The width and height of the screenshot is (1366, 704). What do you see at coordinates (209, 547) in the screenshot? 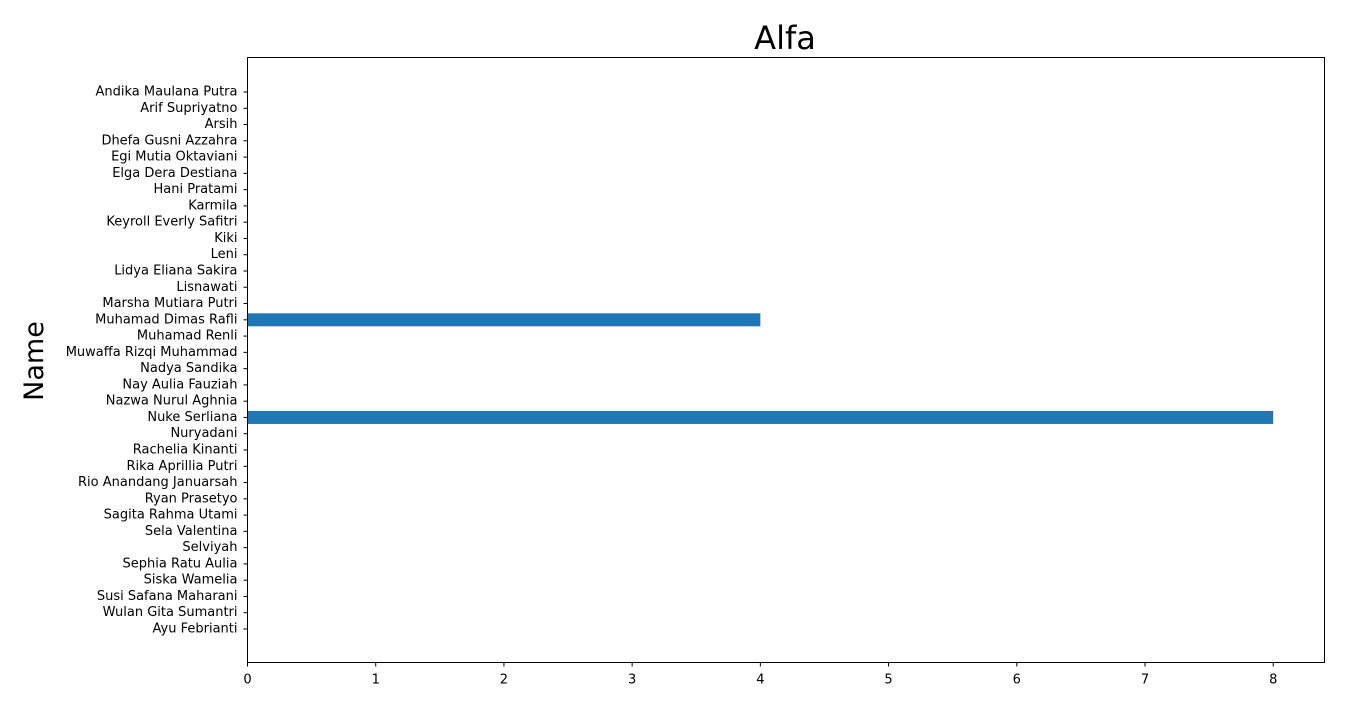
I see `y-tick-label: Selviyah` at bounding box center [209, 547].